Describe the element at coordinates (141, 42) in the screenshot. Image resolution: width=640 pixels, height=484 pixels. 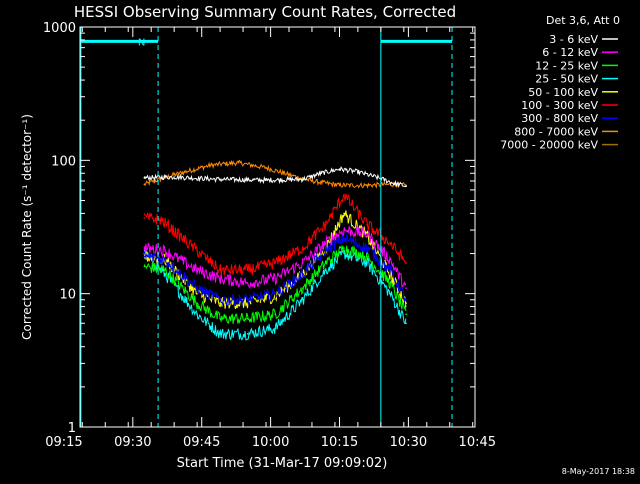
I see `annotation-label: N` at that location.